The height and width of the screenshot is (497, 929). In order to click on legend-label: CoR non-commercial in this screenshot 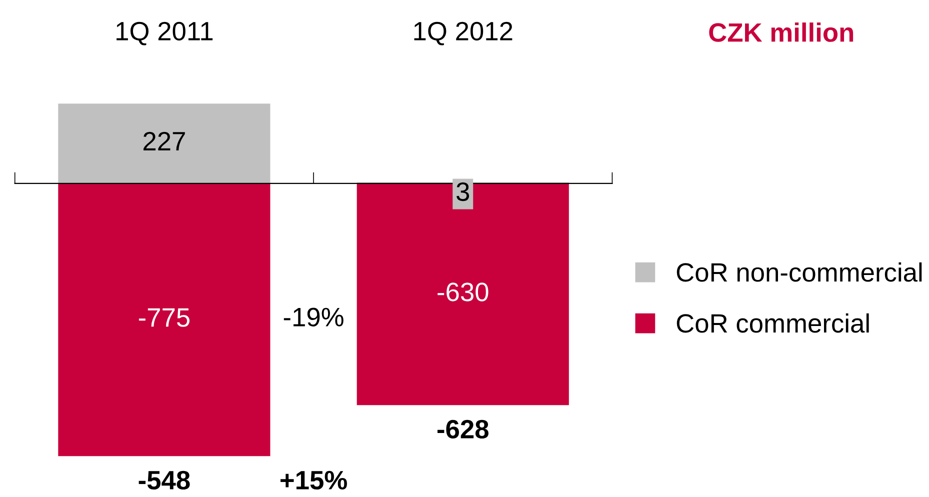, I will do `click(799, 272)`.